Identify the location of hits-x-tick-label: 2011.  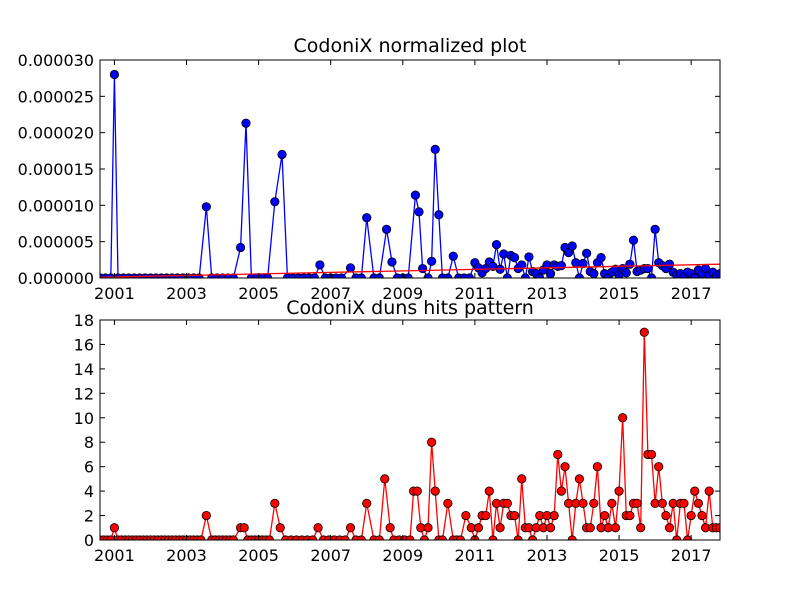
(475, 555).